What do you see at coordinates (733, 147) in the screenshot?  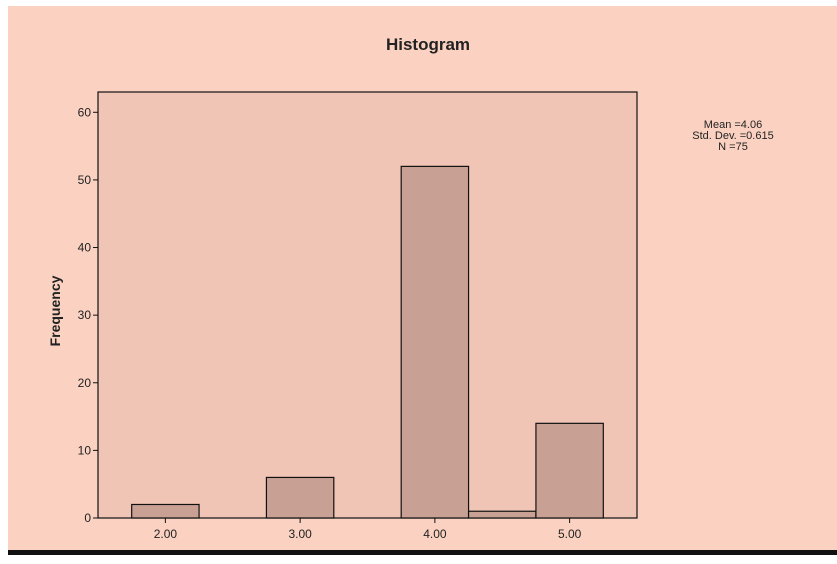 I see `stats-line: N =75` at bounding box center [733, 147].